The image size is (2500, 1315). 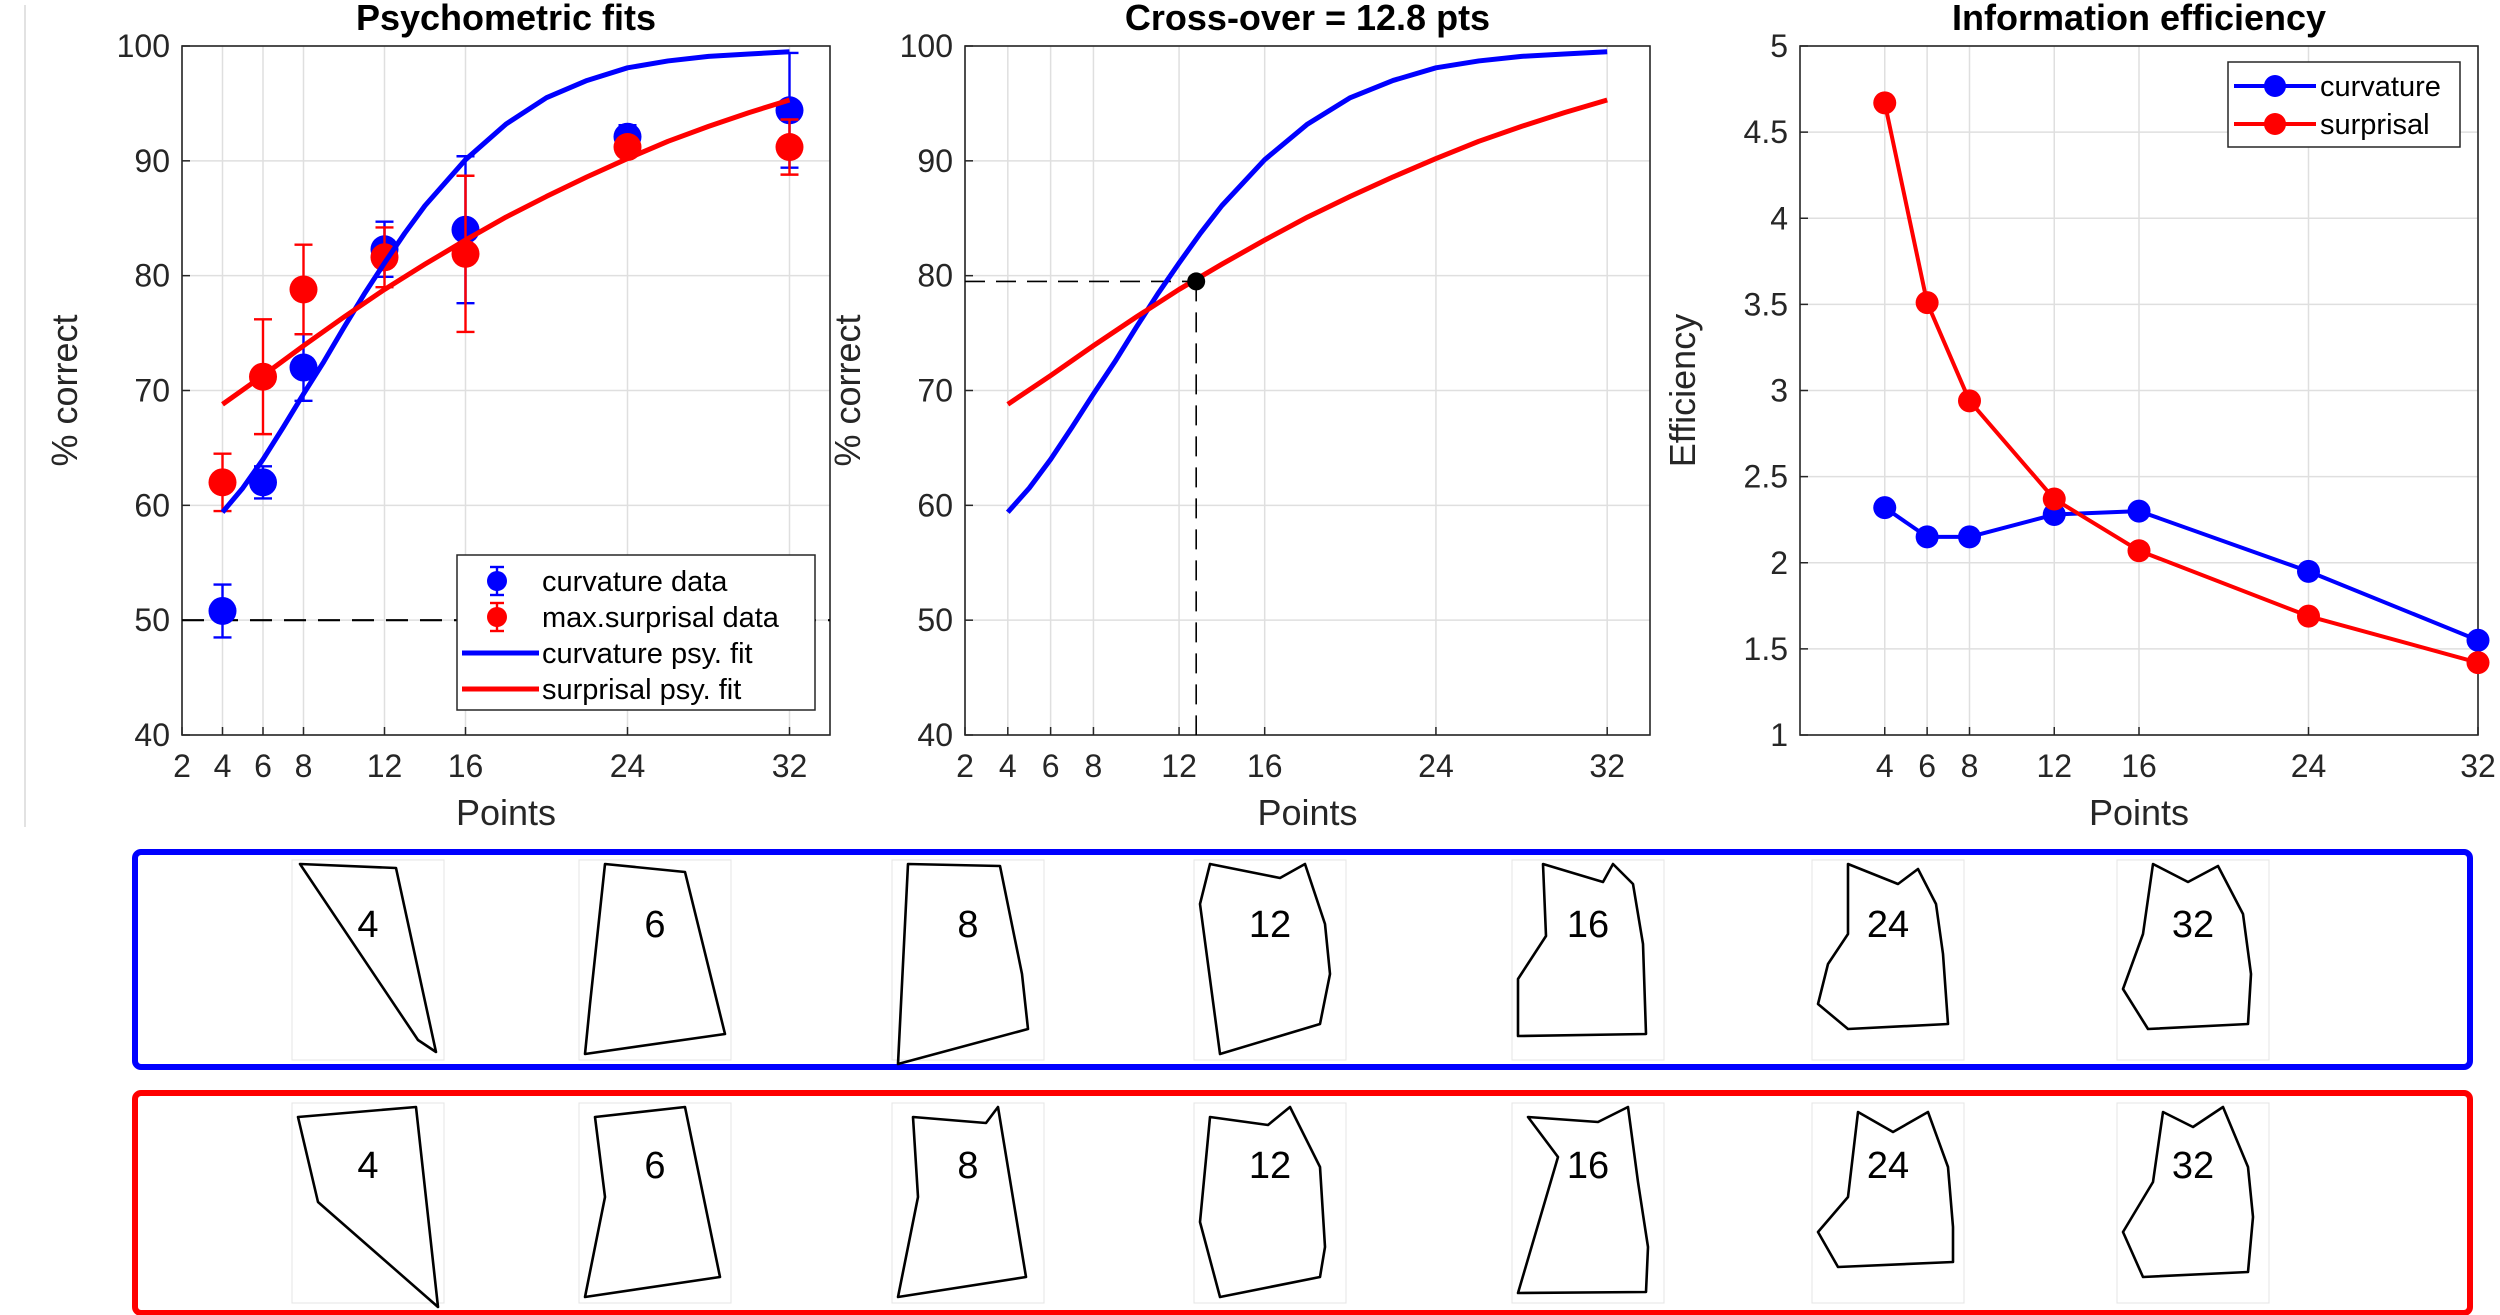 I want to click on y-tick-label: 50, so click(x=935, y=620).